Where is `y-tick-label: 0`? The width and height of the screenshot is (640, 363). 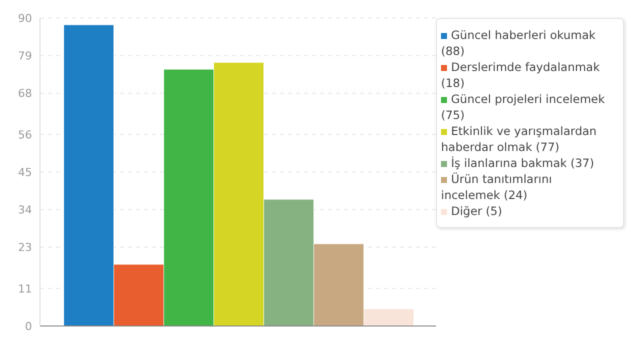 y-tick-label: 0 is located at coordinates (28, 326).